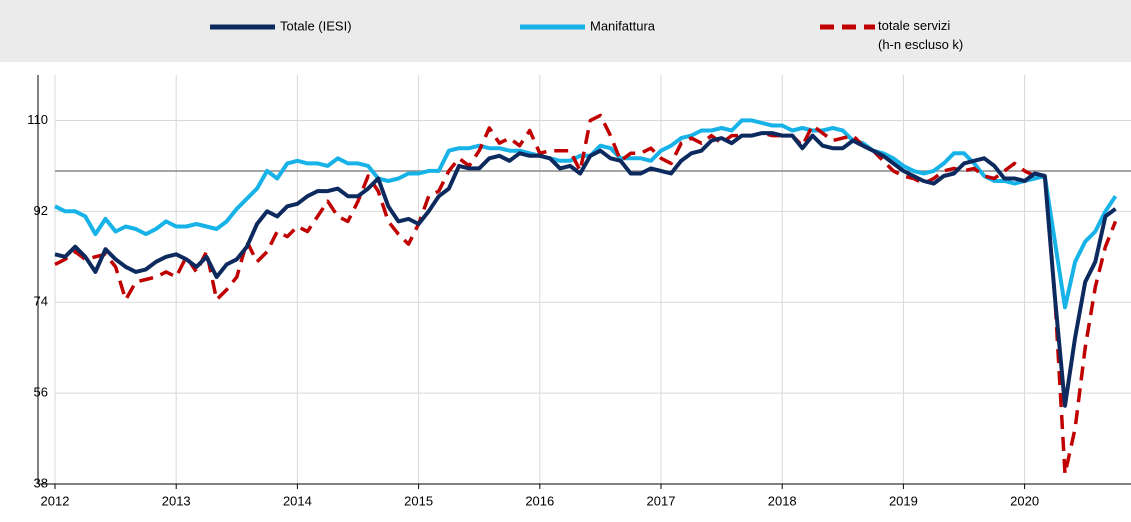 The image size is (1131, 522). What do you see at coordinates (176, 500) in the screenshot?
I see `x-tick-label: 2013` at bounding box center [176, 500].